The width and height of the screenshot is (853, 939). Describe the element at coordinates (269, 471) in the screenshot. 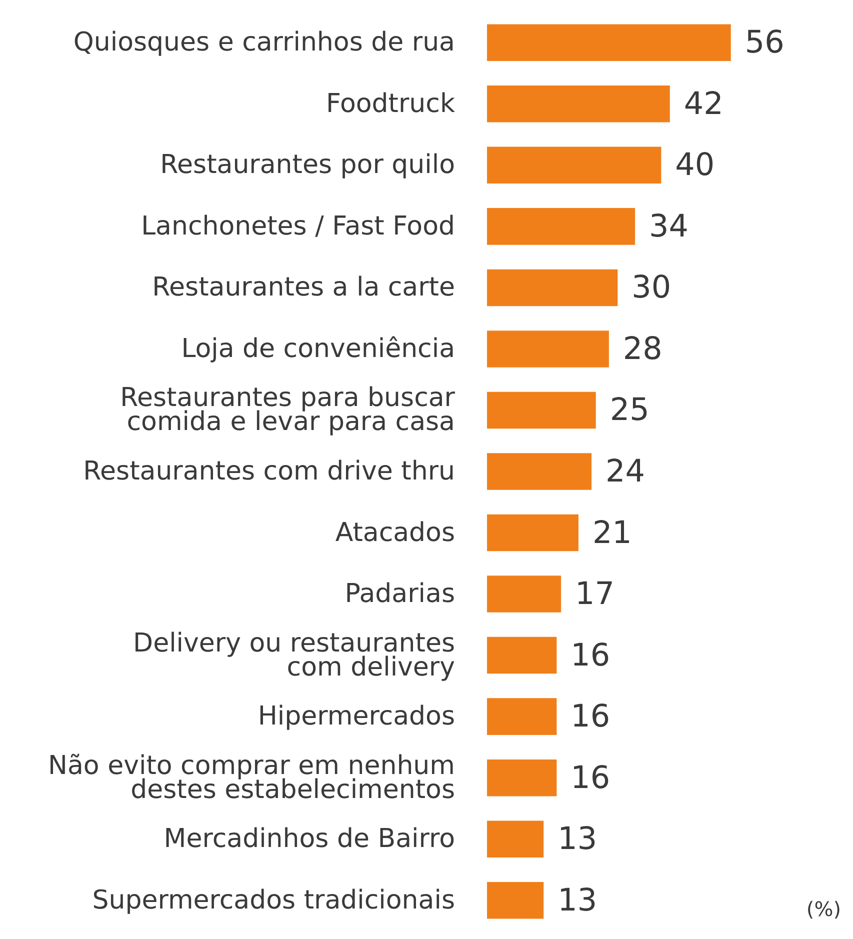

I see `y-tick-label: Restaurantes com drive thru` at that location.